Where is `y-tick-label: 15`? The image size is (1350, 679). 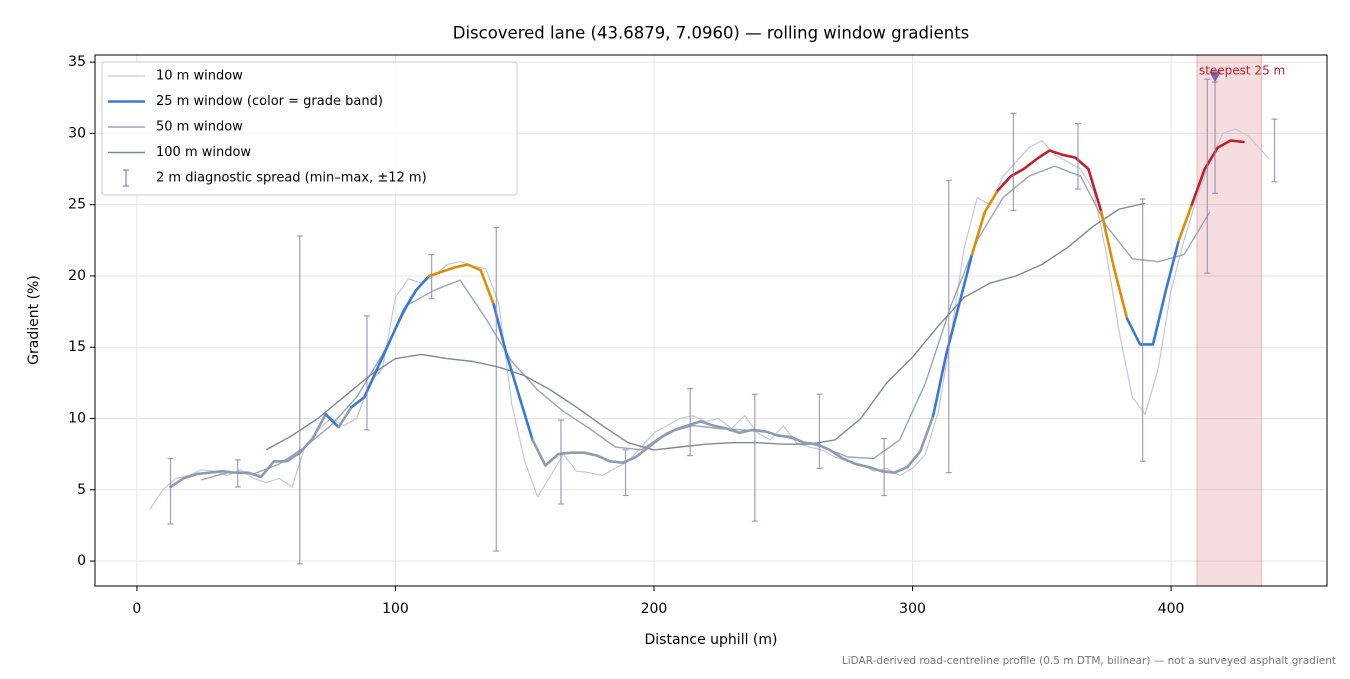 y-tick-label: 15 is located at coordinates (77, 347).